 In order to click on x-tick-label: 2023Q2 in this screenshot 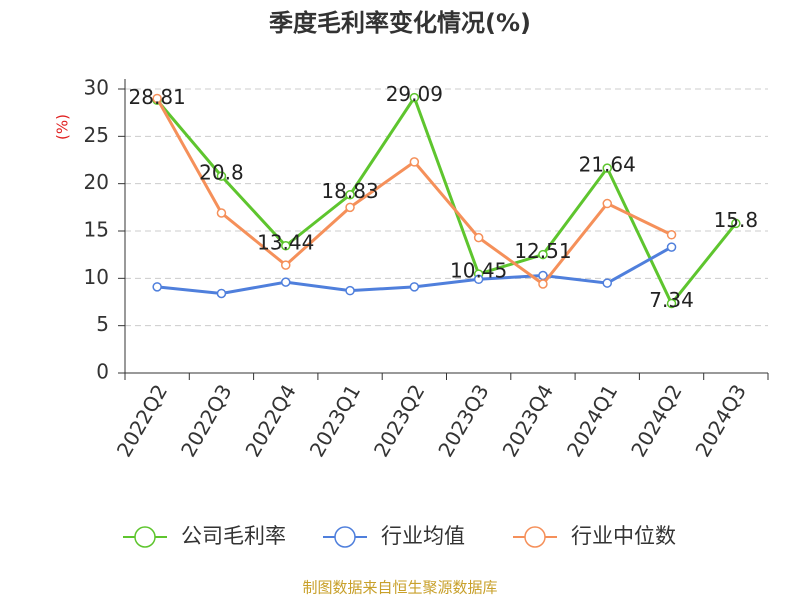, I will do `click(399, 420)`.